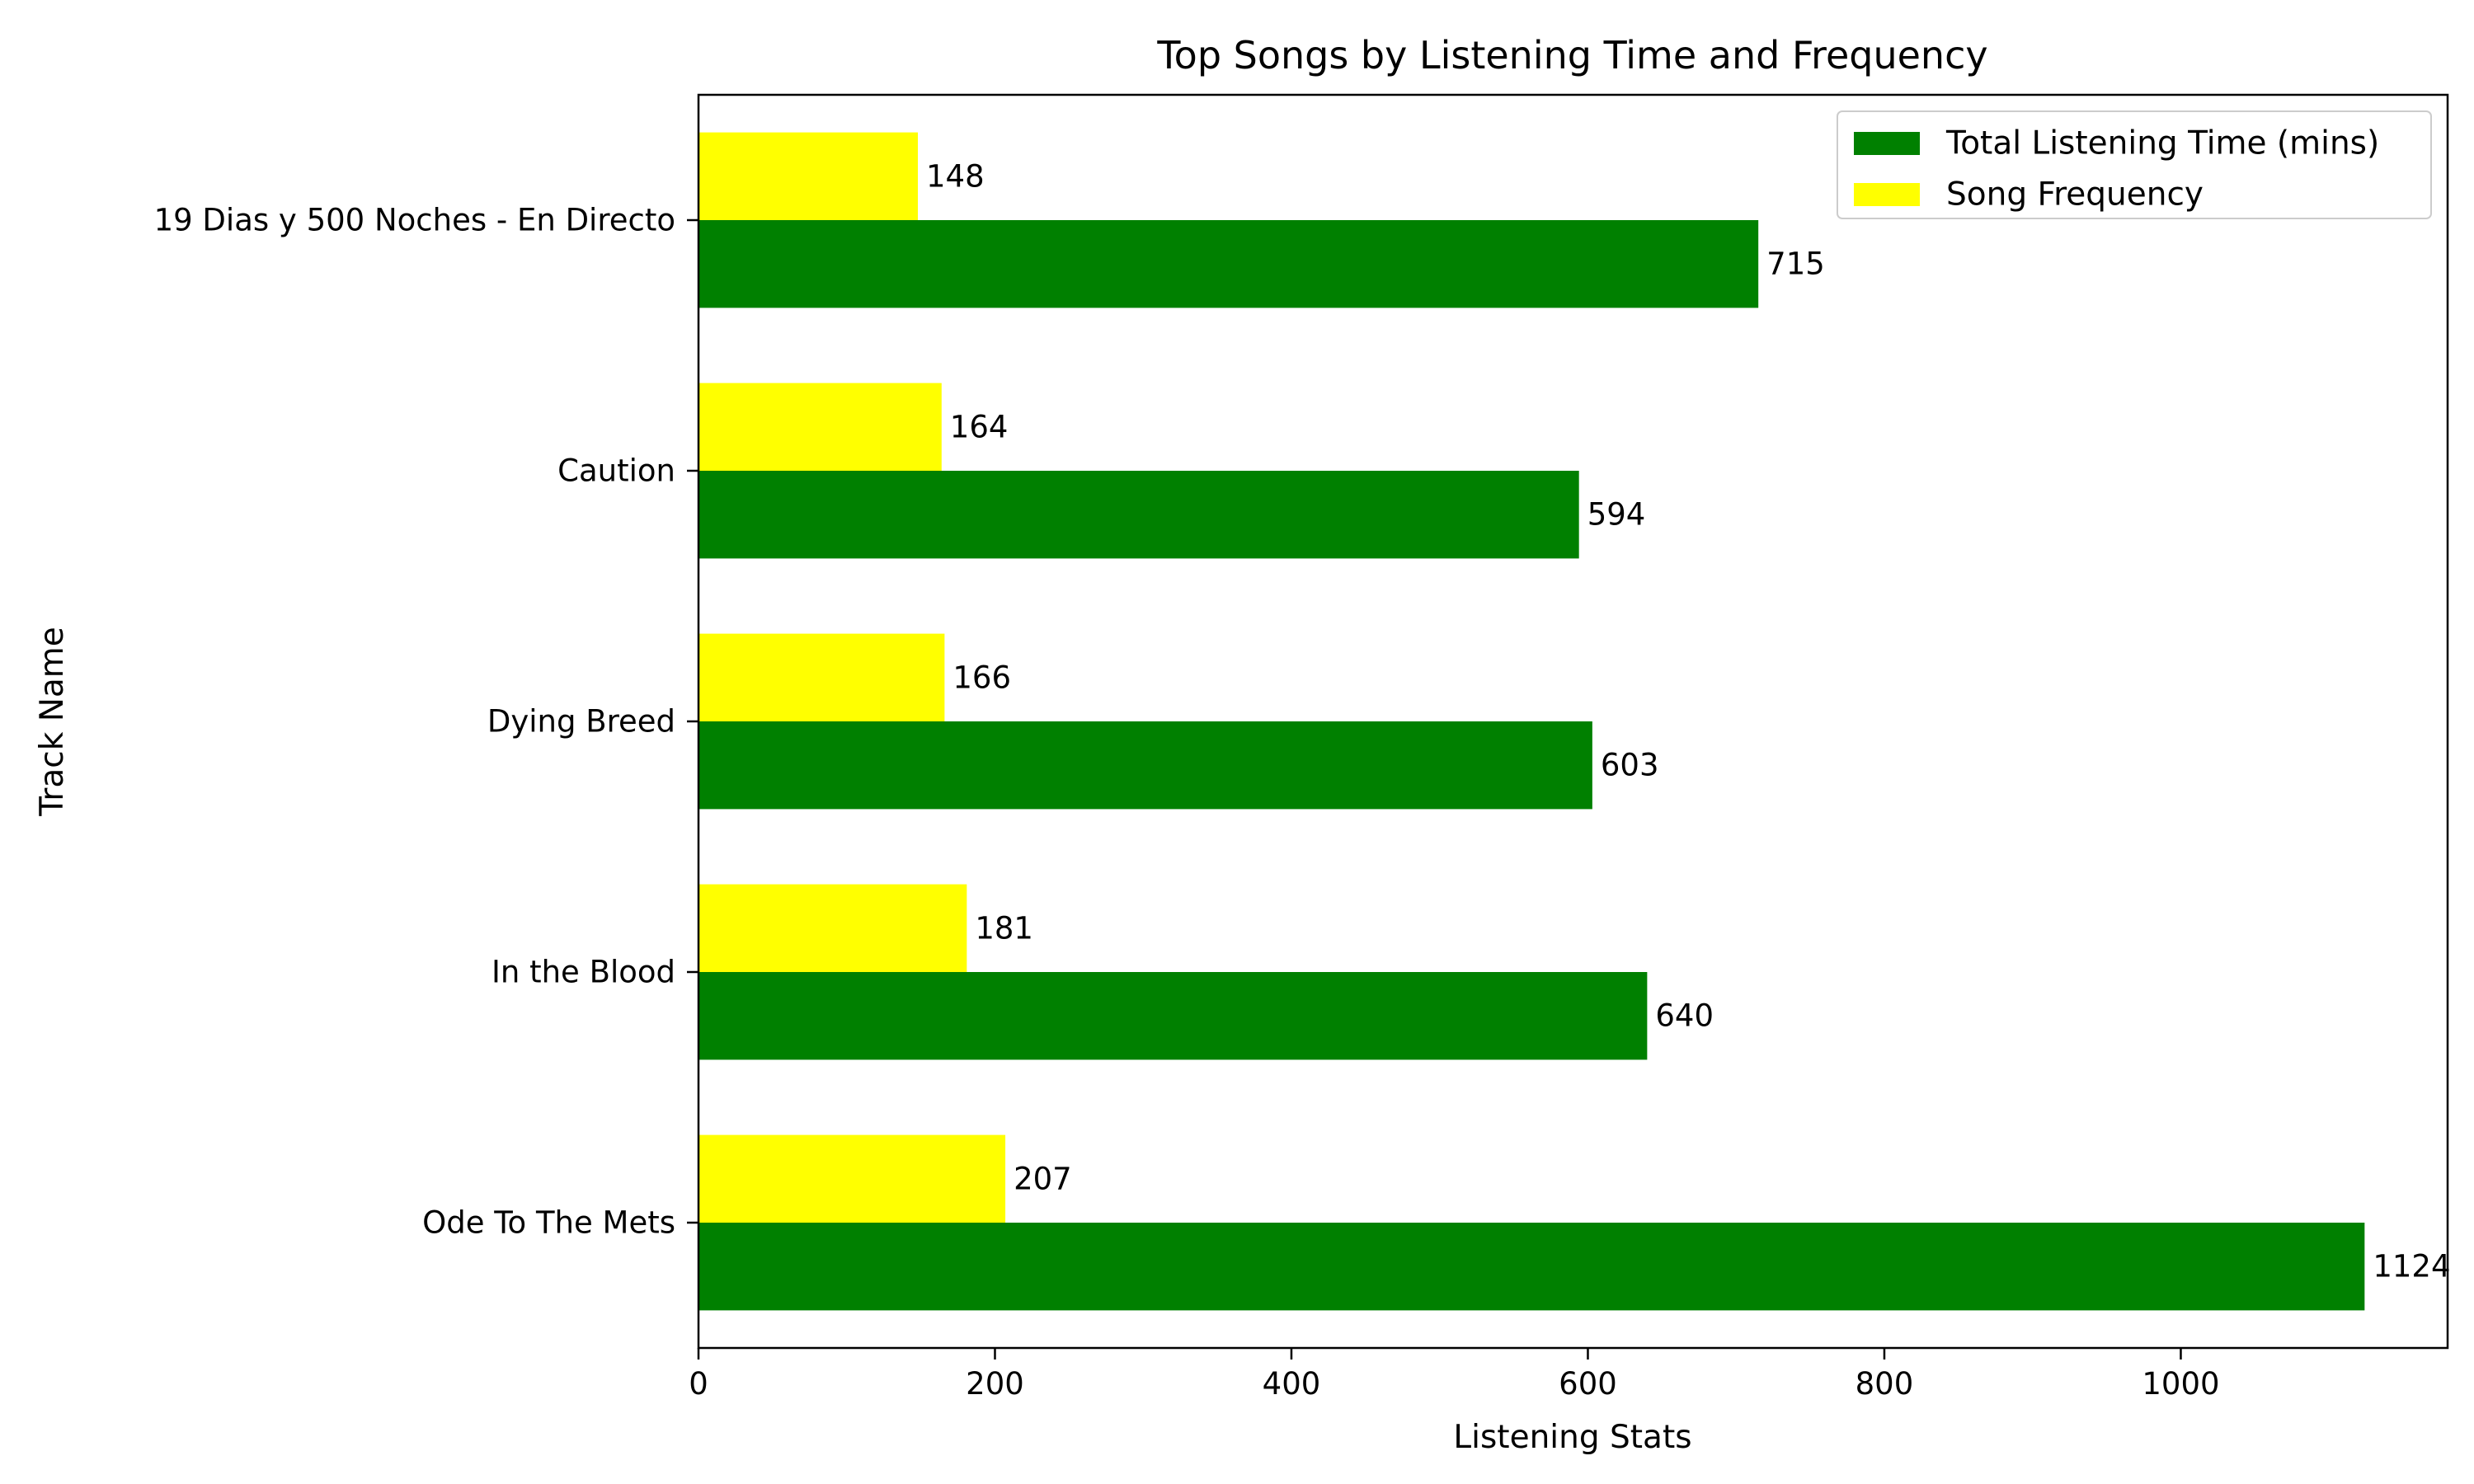 Image resolution: width=2474 pixels, height=1484 pixels. Describe the element at coordinates (1145, 765) in the screenshot. I see `bar-total-listening-time-mins-dying-breed` at that location.